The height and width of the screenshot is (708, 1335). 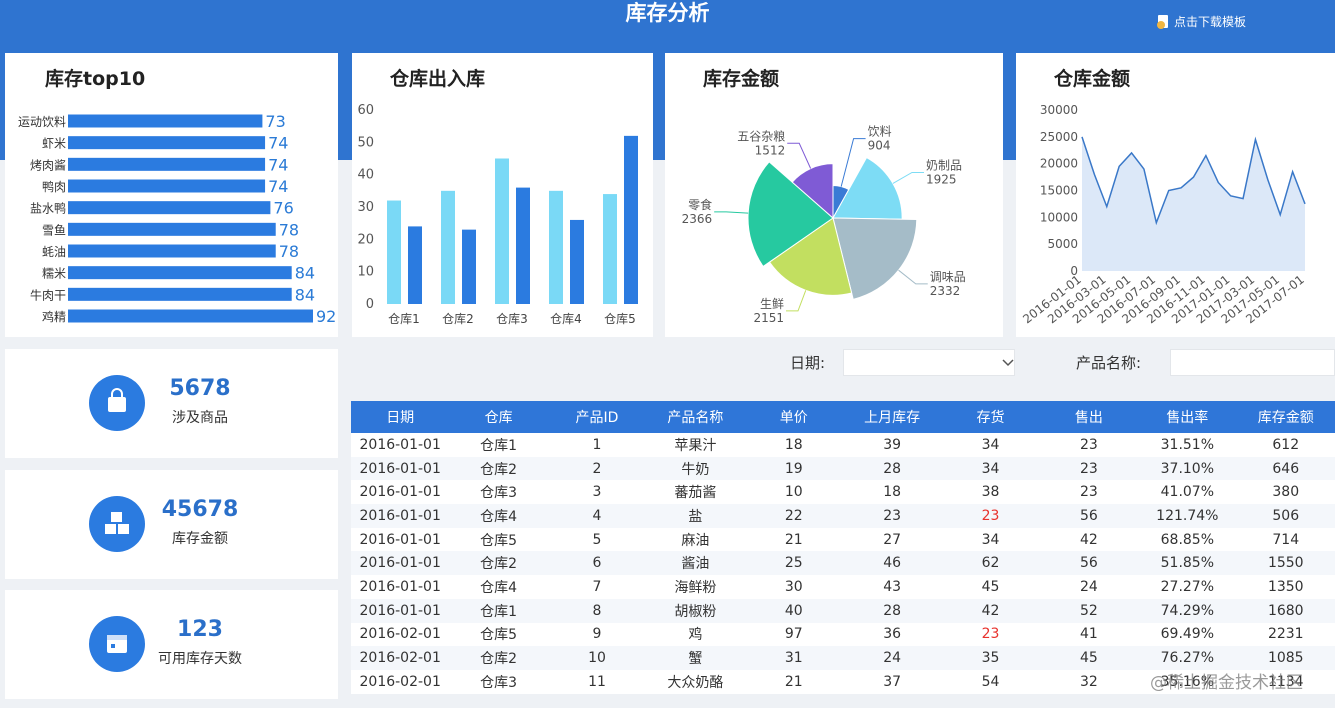 What do you see at coordinates (1059, 191) in the screenshot?
I see `y-tick-label: 15000` at bounding box center [1059, 191].